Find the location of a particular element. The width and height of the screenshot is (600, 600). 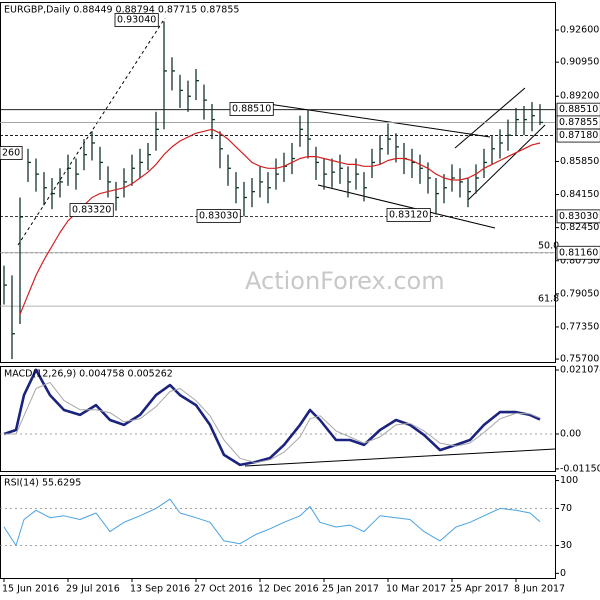

x-tick-label: 25 Jan 2017 is located at coordinates (350, 589).